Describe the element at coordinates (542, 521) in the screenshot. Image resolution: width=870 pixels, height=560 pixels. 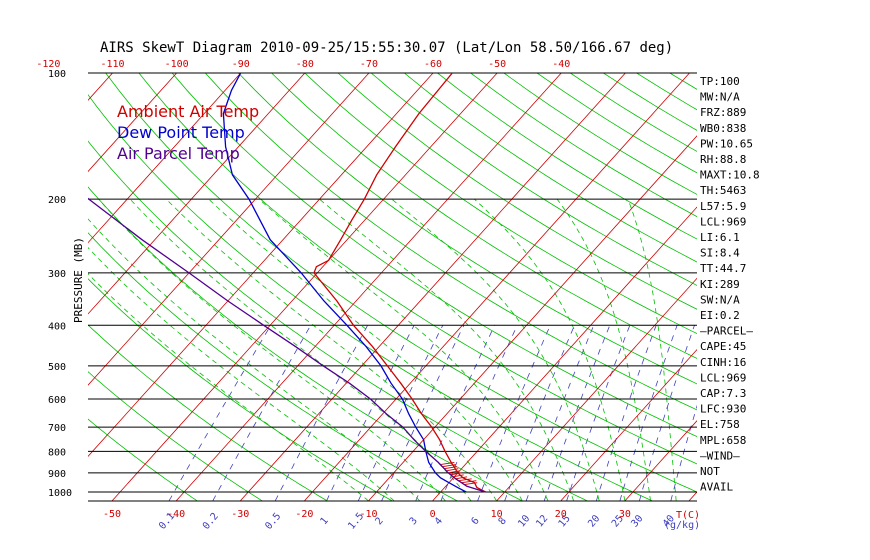
I see `mixing-ratio-label: 12` at that location.